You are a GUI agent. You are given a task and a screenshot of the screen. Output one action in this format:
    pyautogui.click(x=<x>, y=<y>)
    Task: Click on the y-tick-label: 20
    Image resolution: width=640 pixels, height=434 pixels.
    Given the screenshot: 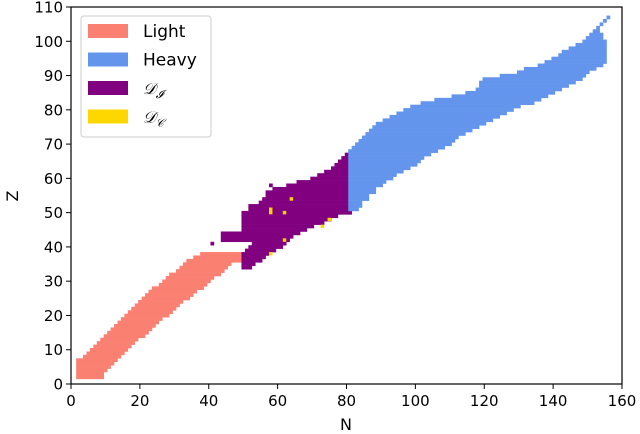 What is the action you would take?
    pyautogui.click(x=53, y=316)
    